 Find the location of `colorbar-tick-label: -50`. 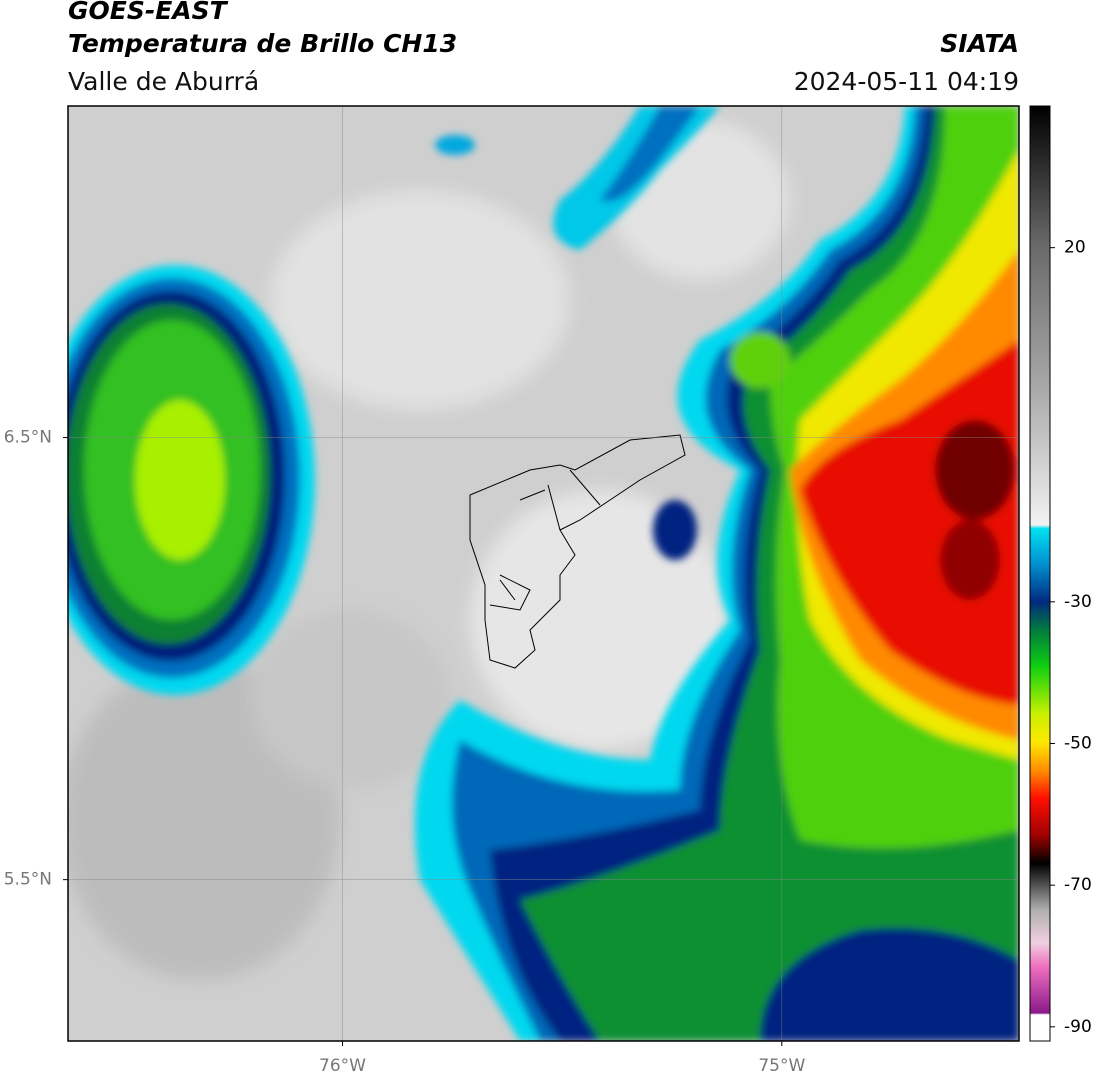

colorbar-tick-label: -50 is located at coordinates (1078, 744).